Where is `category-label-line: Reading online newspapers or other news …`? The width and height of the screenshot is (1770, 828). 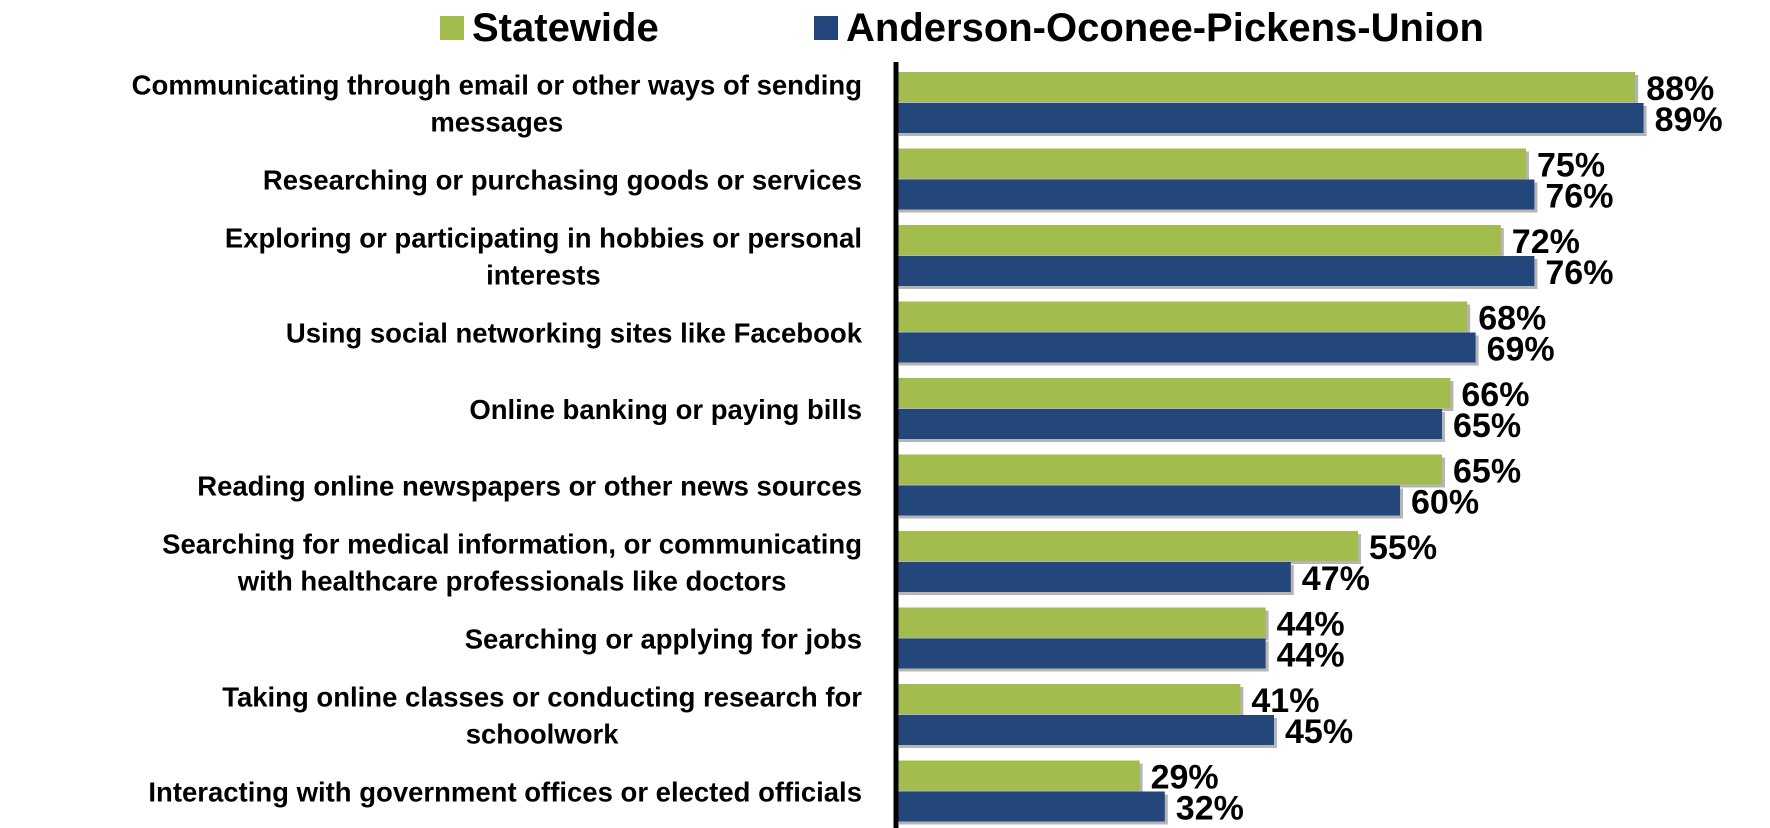 category-label-line: Reading online newspapers or other news … is located at coordinates (529, 486).